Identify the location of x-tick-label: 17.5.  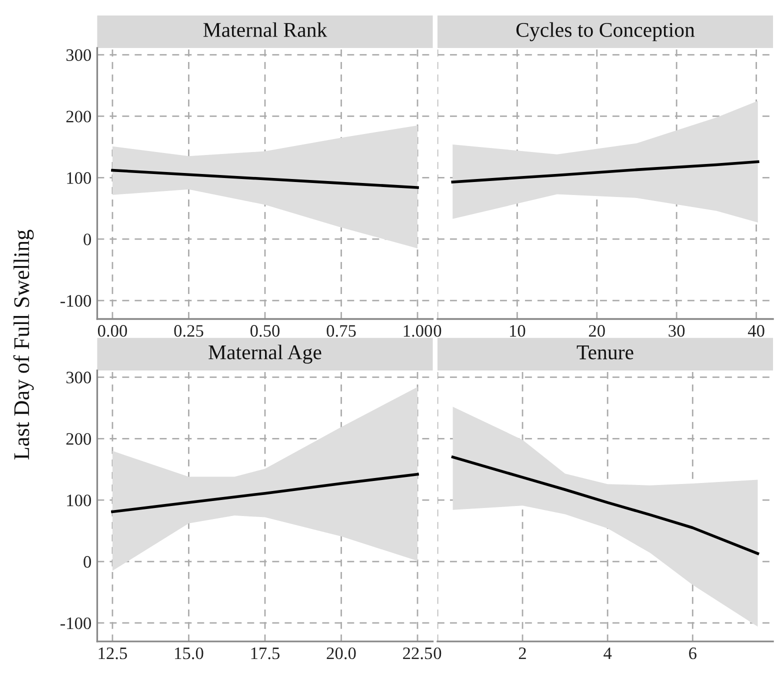
(265, 654).